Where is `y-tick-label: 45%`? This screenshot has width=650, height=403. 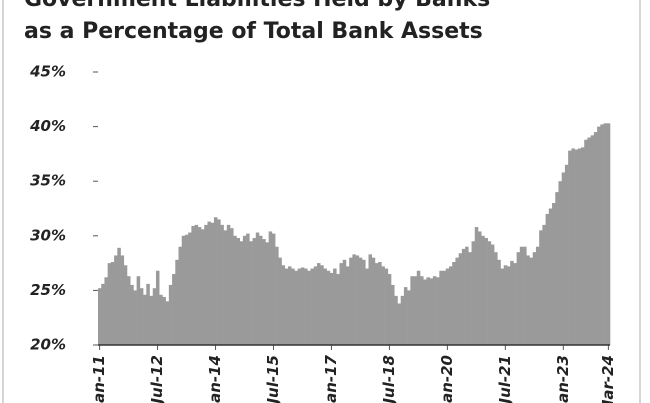 y-tick-label: 45% is located at coordinates (47, 72).